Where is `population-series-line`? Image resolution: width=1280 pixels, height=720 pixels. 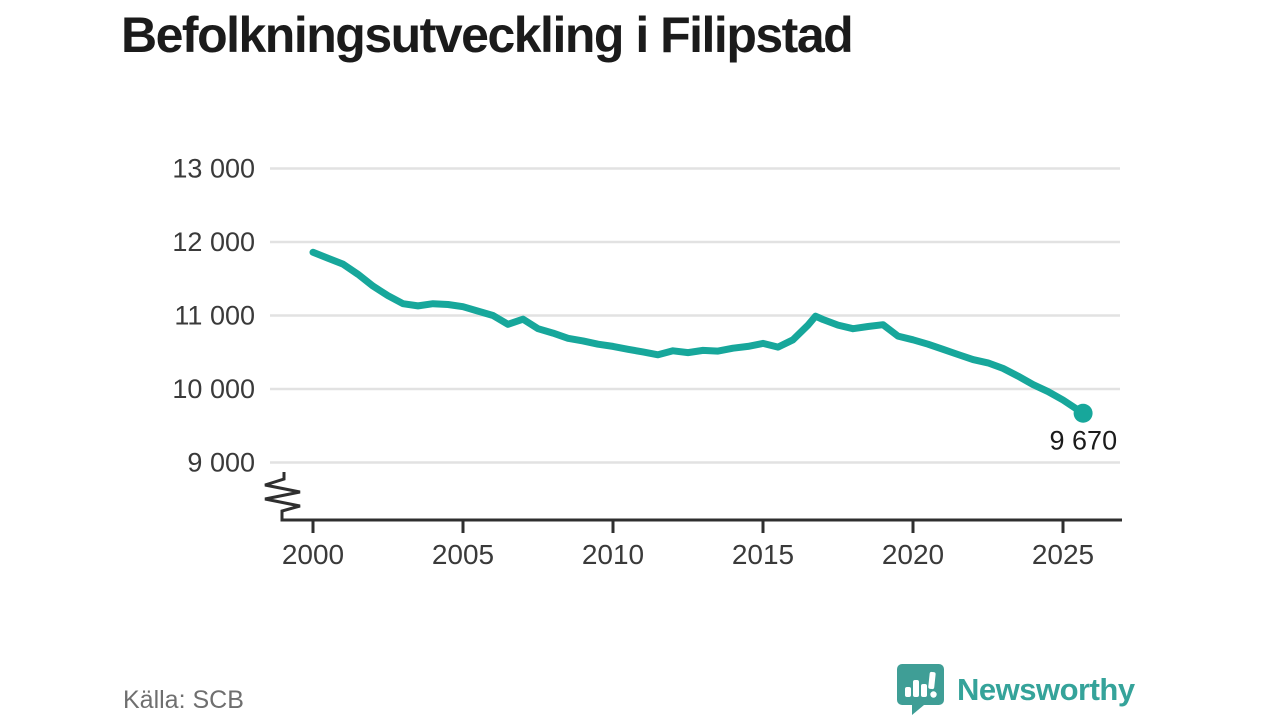
population-series-line is located at coordinates (698, 332).